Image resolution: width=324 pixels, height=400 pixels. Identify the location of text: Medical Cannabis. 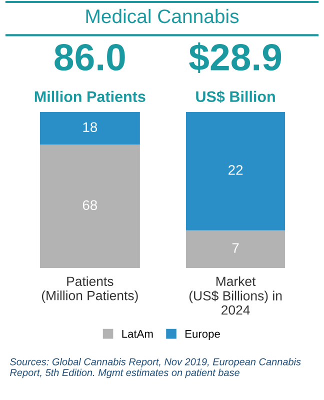
(162, 16).